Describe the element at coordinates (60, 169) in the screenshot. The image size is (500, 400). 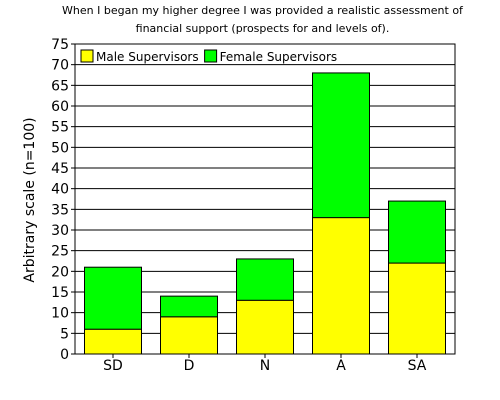
I see `y-tick-label: 45` at that location.